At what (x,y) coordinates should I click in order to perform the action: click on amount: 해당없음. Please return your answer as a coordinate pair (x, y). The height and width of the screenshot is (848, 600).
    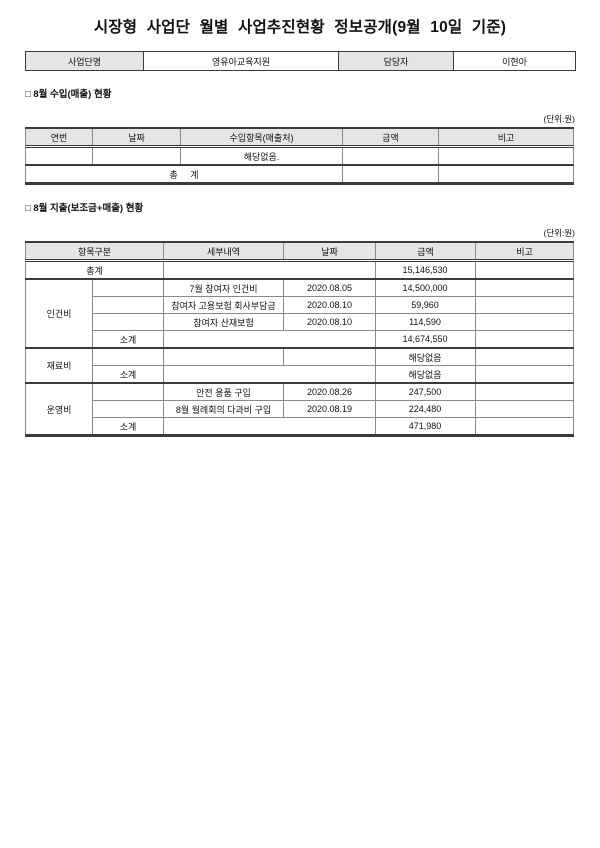
    Looking at the image, I should click on (425, 356).